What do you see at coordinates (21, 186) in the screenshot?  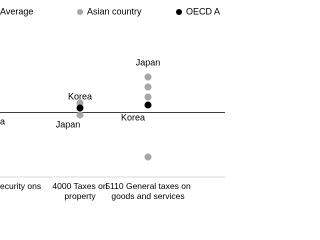 I see `x-tick-label: ecurity ons` at bounding box center [21, 186].